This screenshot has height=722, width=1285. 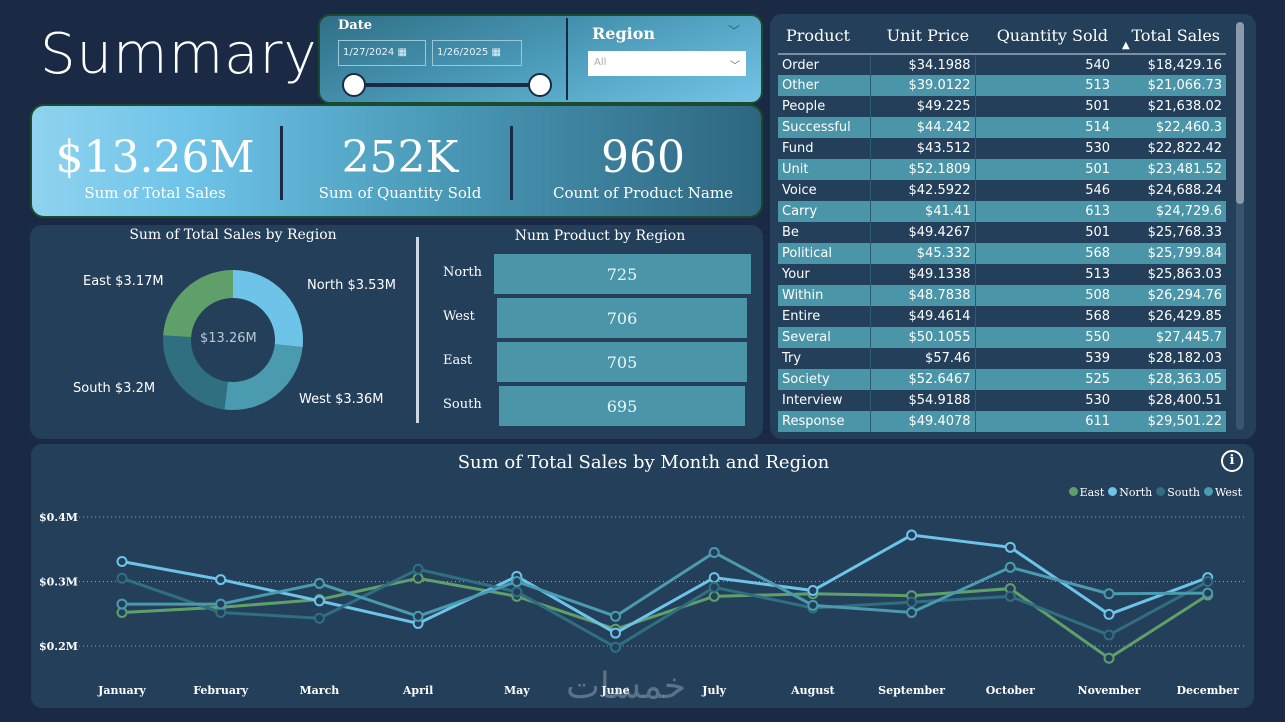 I want to click on x-tick-label: July, so click(x=713, y=690).